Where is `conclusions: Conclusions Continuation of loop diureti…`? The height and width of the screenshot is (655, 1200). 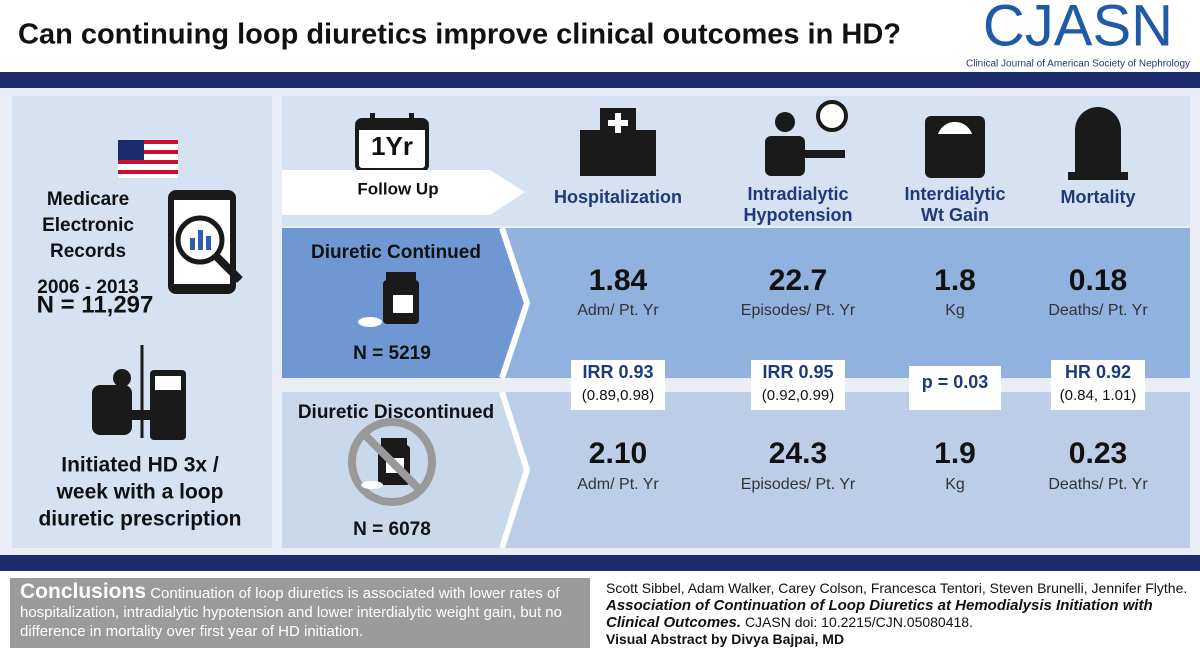
conclusions: Conclusions Continuation of loop diureti… is located at coordinates (300, 613).